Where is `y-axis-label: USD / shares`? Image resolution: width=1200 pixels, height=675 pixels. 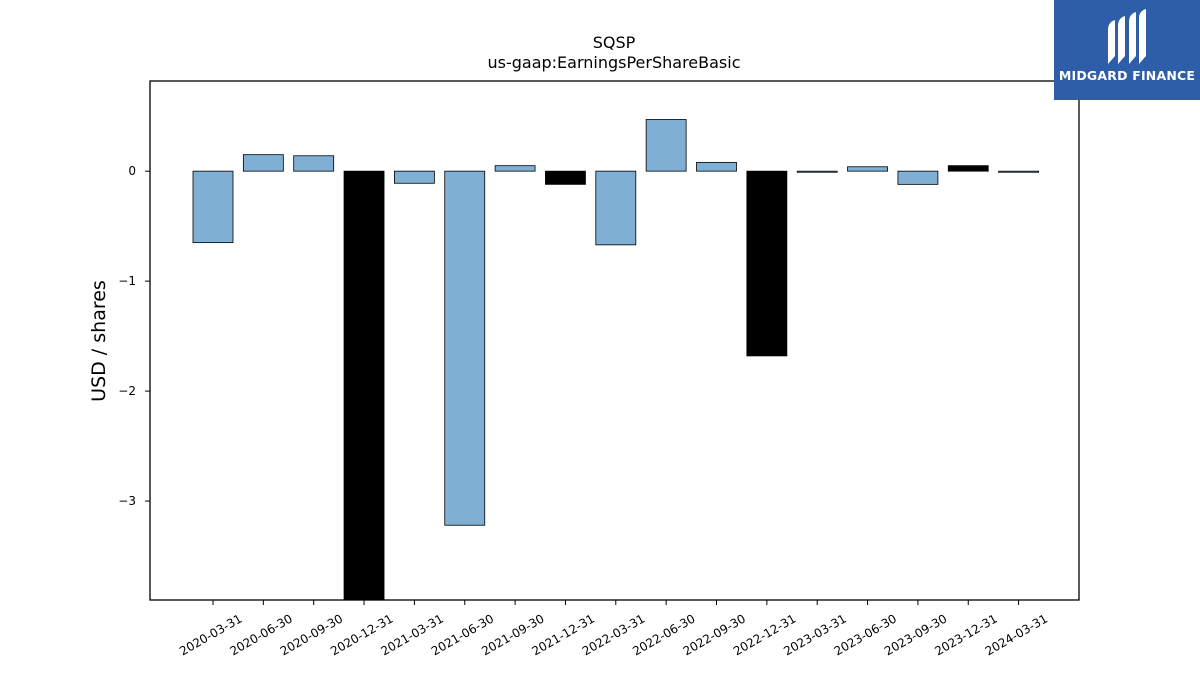 y-axis-label: USD / shares is located at coordinates (99, 341).